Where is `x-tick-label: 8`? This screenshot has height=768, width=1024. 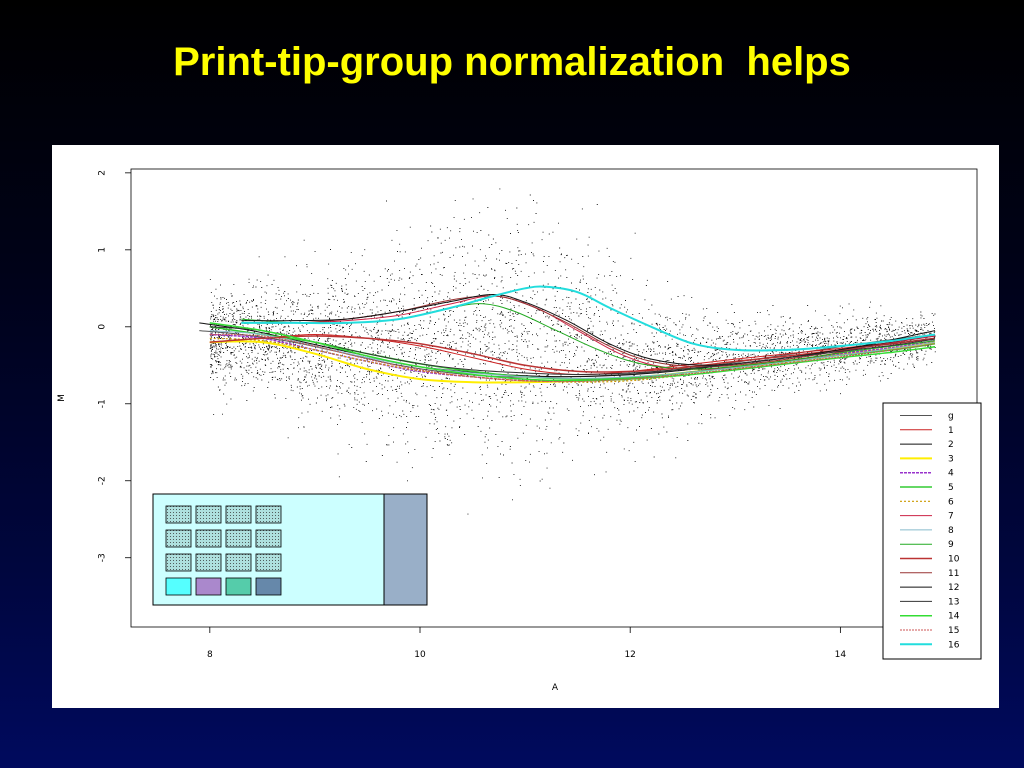 x-tick-label: 8 is located at coordinates (210, 655).